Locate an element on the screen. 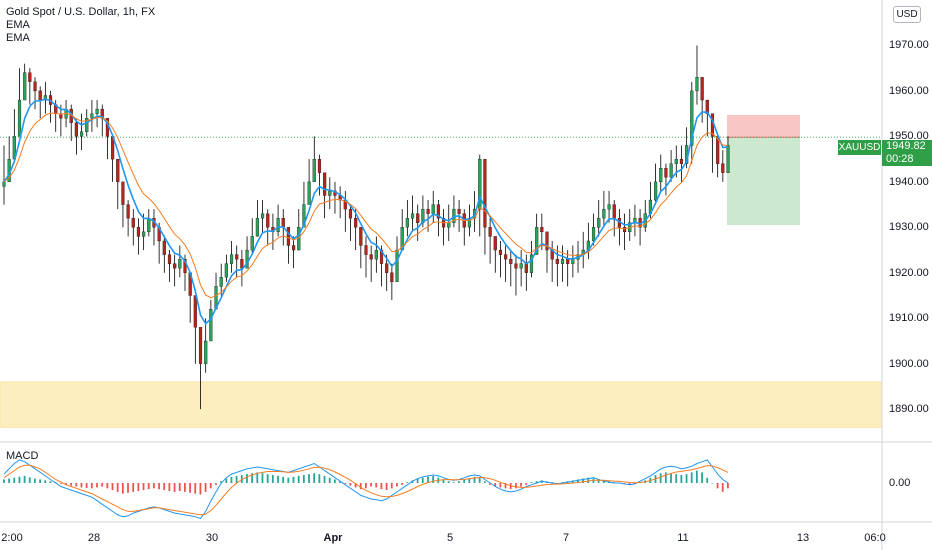 The image size is (932, 550). time-tick-label: 06:0 is located at coordinates (875, 538).